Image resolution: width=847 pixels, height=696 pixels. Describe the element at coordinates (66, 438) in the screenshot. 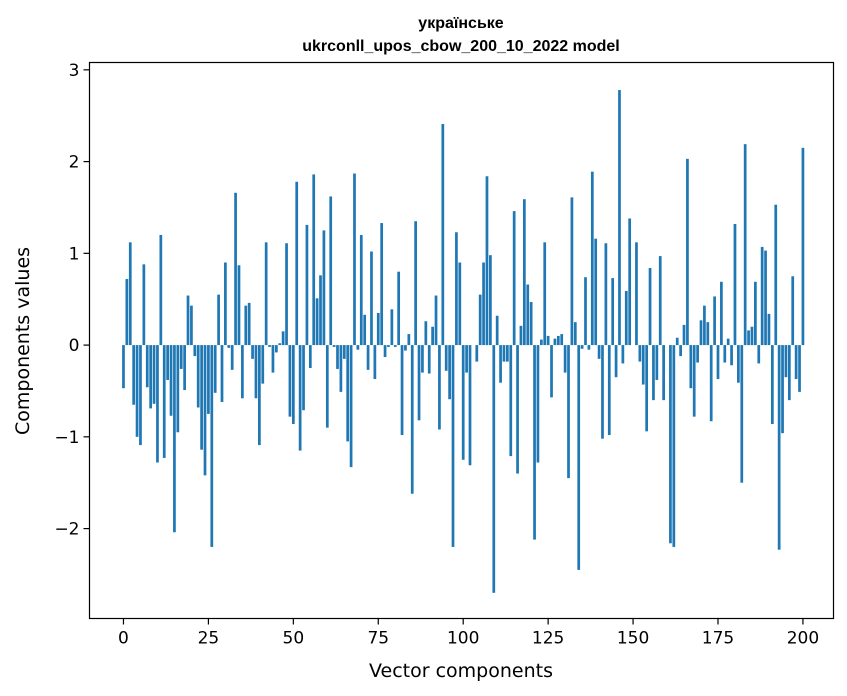

I see `y-tick-label: −1` at that location.